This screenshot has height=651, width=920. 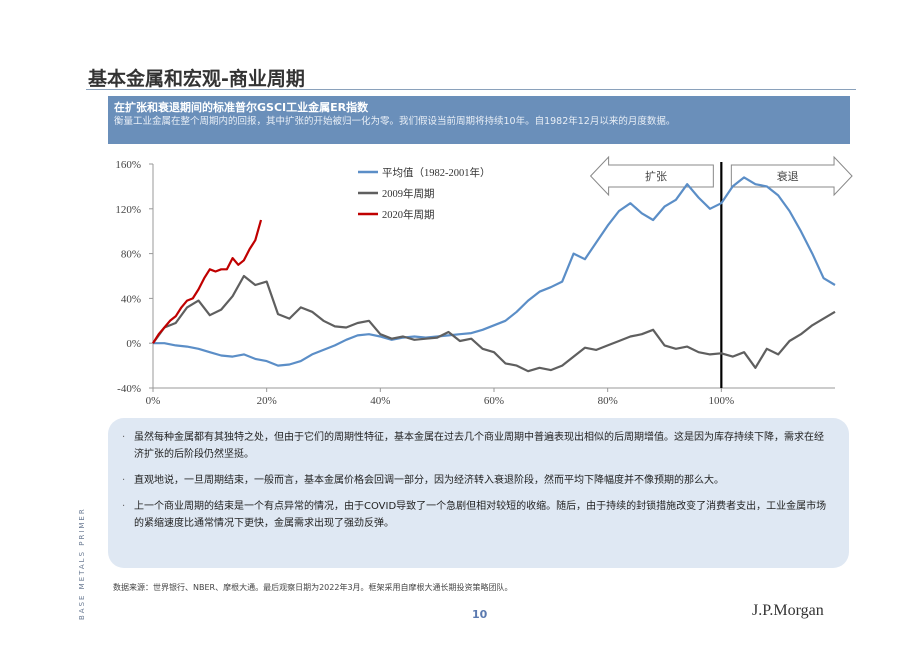 What do you see at coordinates (480, 614) in the screenshot?
I see `page-number: 10` at bounding box center [480, 614].